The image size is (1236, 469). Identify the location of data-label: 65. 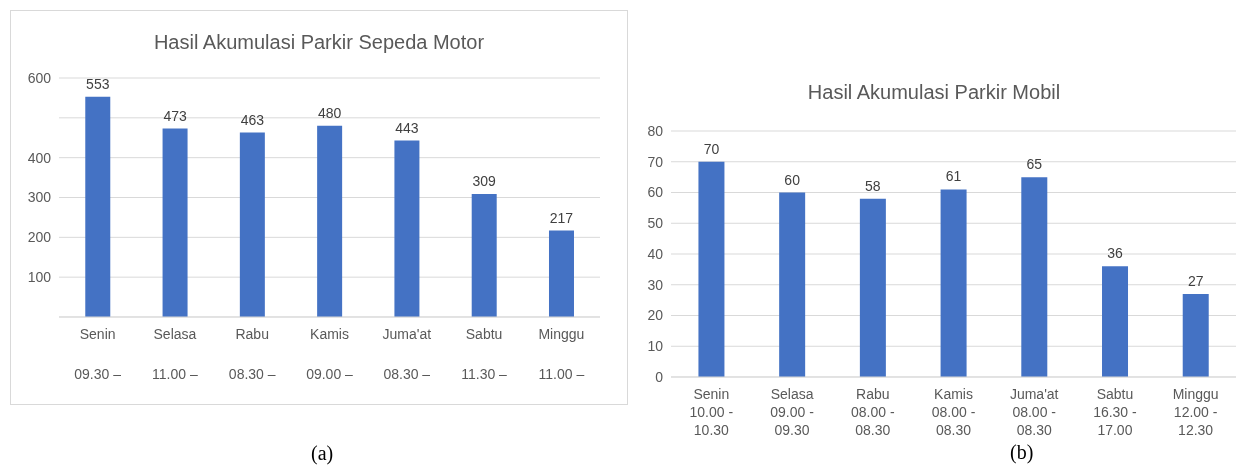
(1034, 164).